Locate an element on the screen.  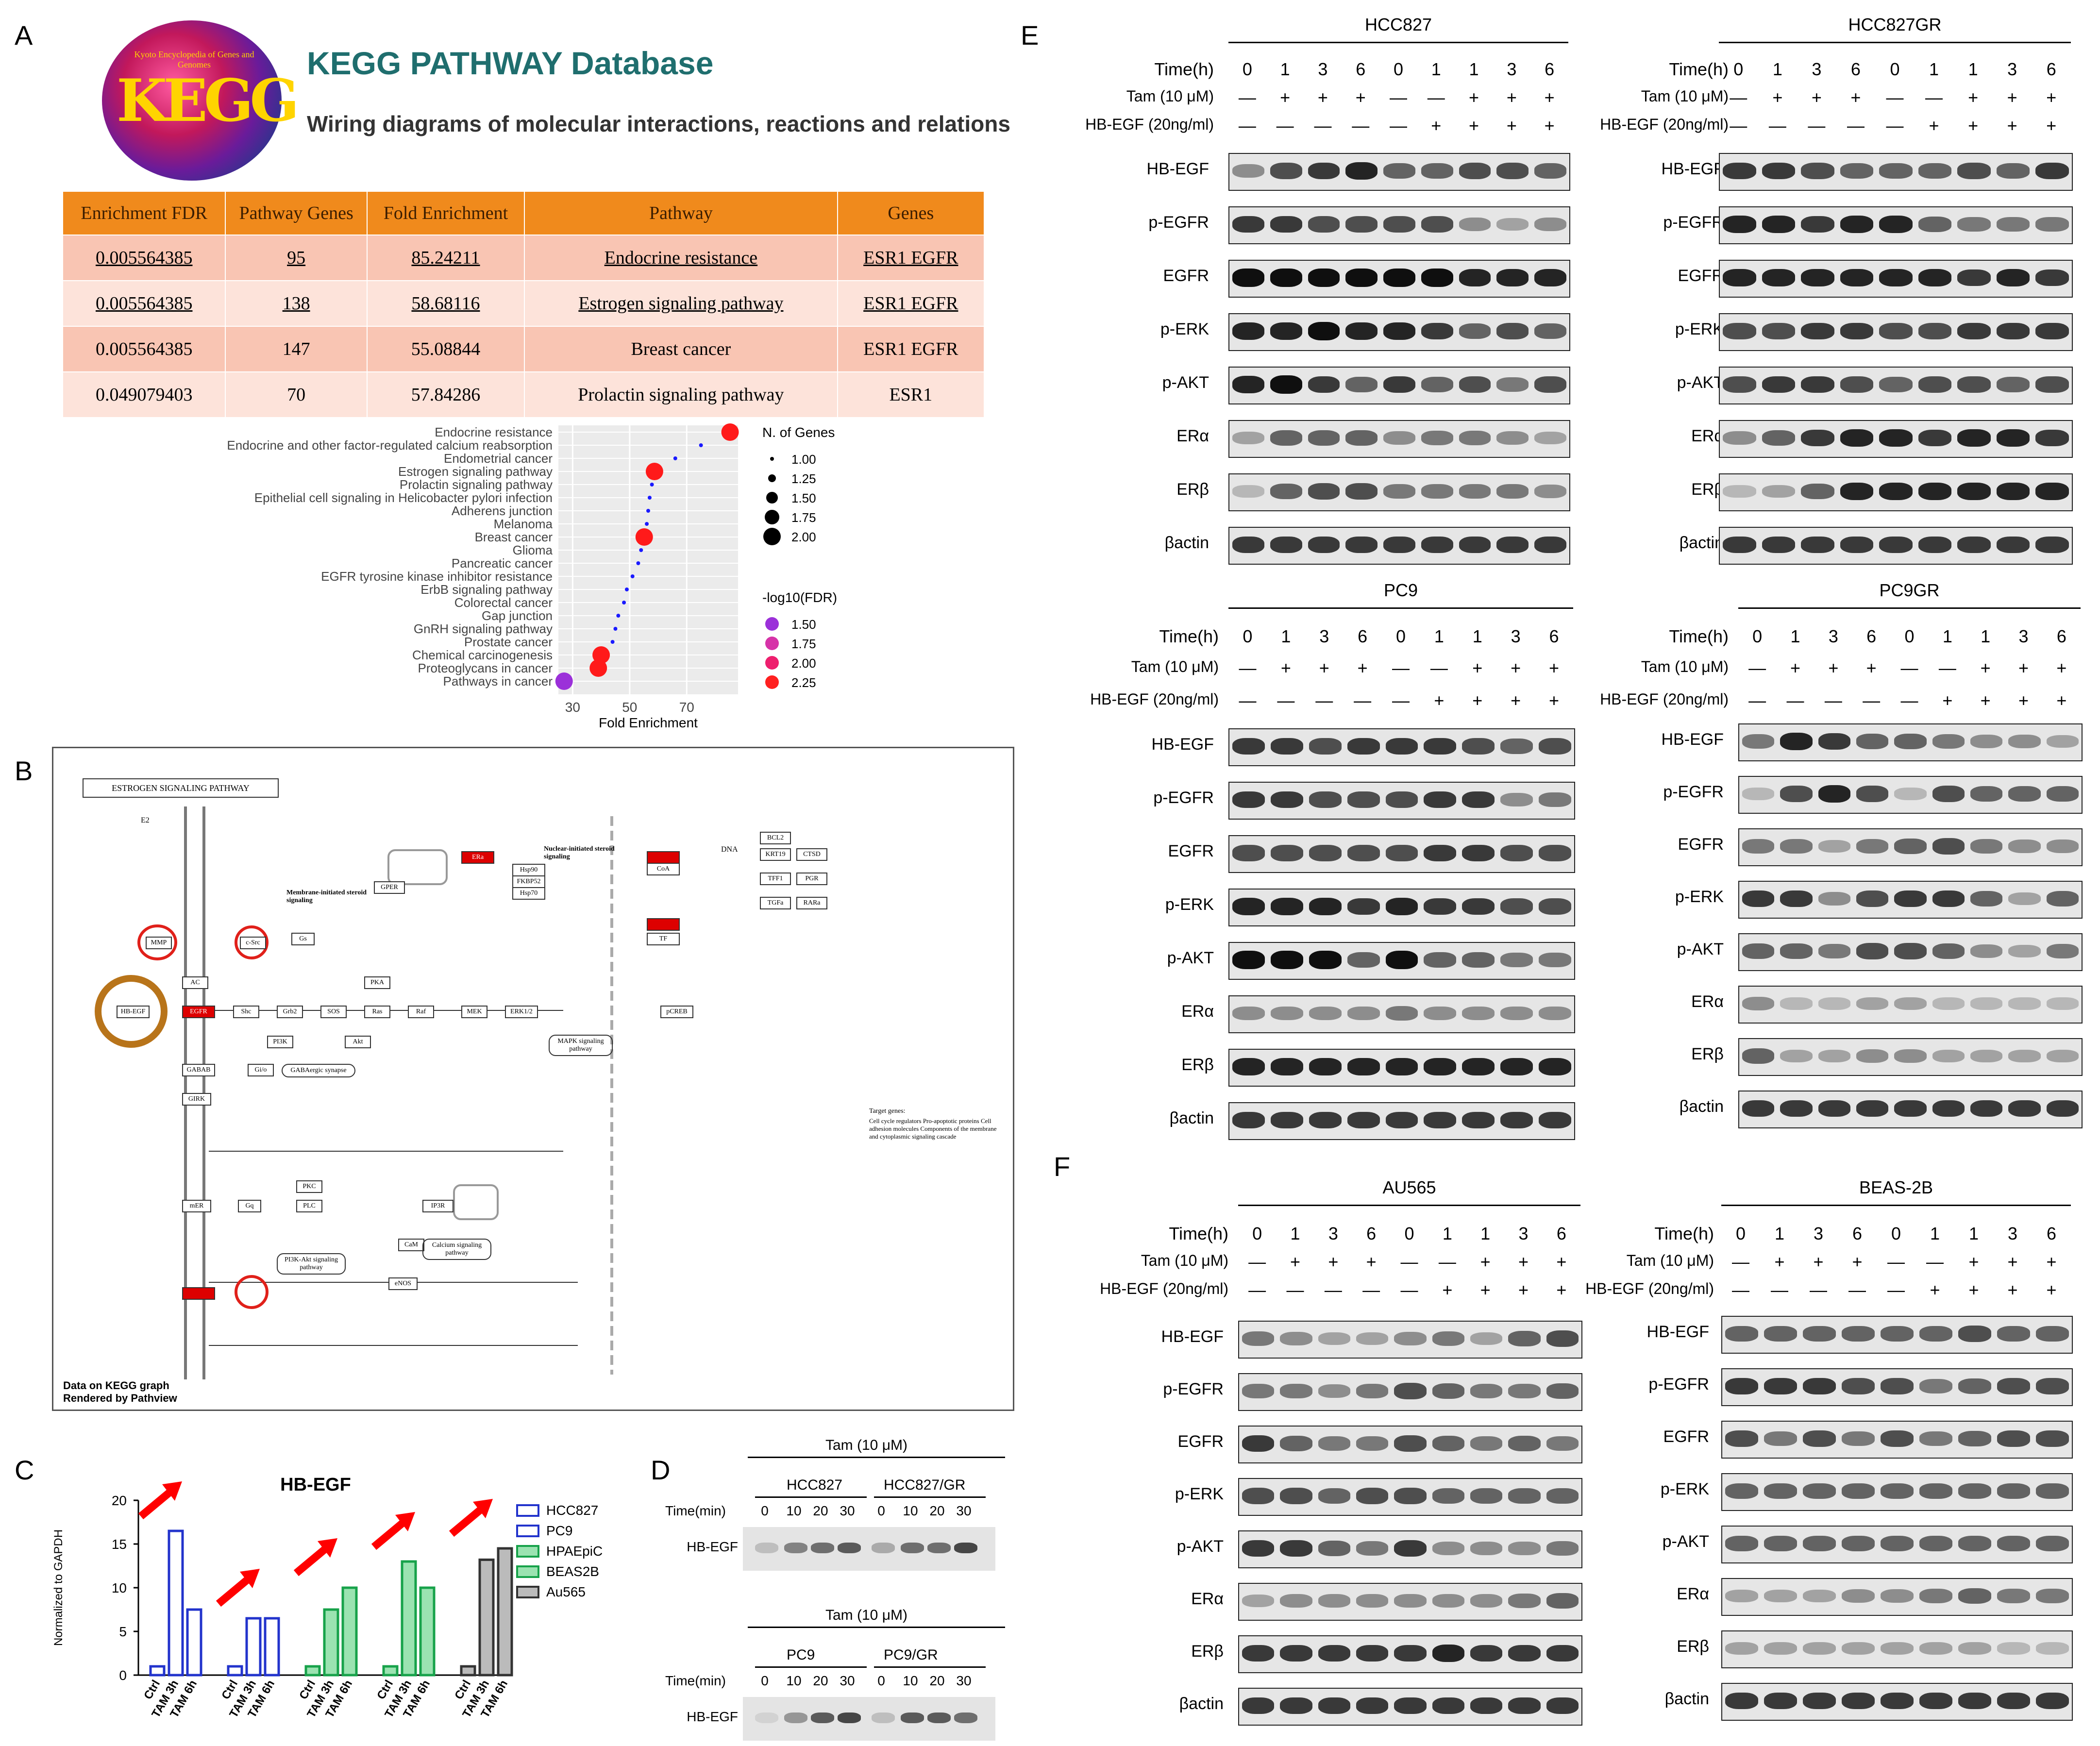
time-value: 30 is located at coordinates (964, 1510).